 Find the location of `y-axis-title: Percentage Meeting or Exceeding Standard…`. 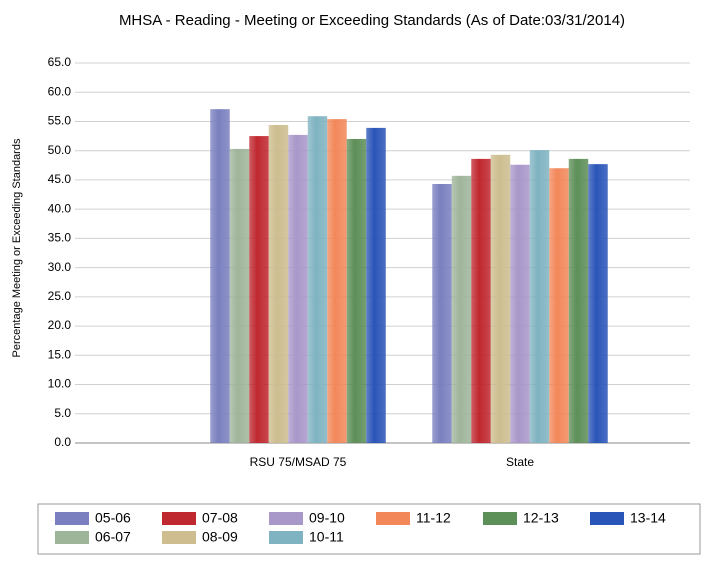

y-axis-title: Percentage Meeting or Exceeding Standard… is located at coordinates (17, 247).